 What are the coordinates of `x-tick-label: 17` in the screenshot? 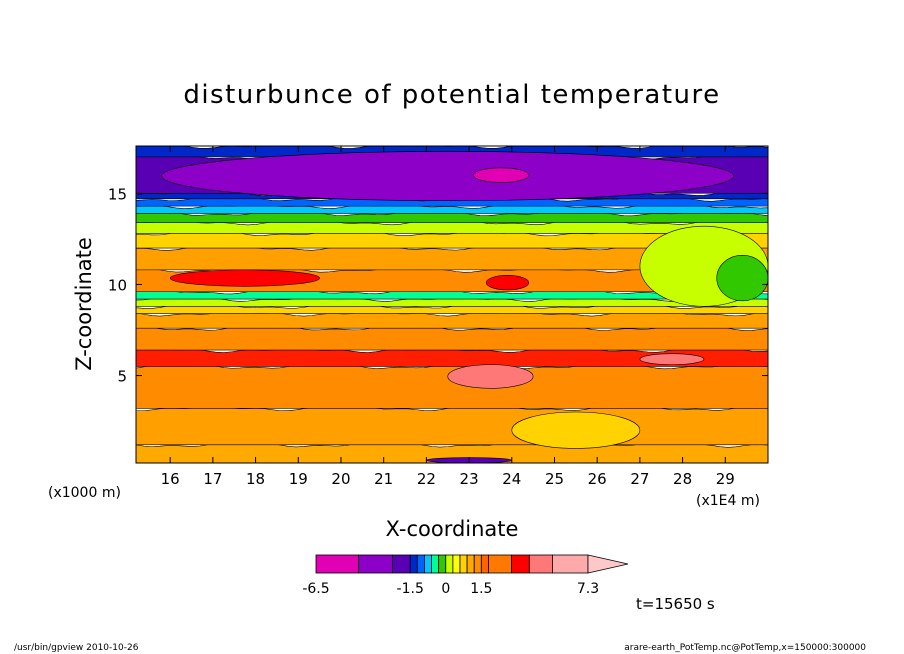 It's located at (212, 479).